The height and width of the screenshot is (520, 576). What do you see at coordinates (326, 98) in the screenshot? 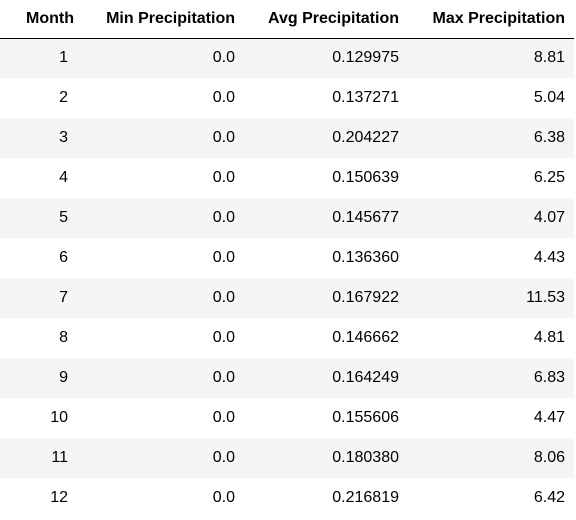
I see `avg-precipitation-cell: 0.137271` at bounding box center [326, 98].